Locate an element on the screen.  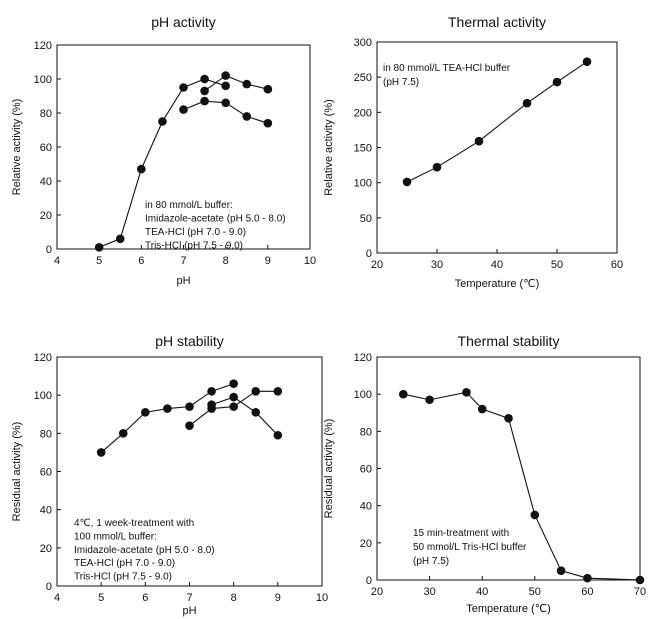
annotation-line: 100 mmol/L buffer: is located at coordinates (115, 536).